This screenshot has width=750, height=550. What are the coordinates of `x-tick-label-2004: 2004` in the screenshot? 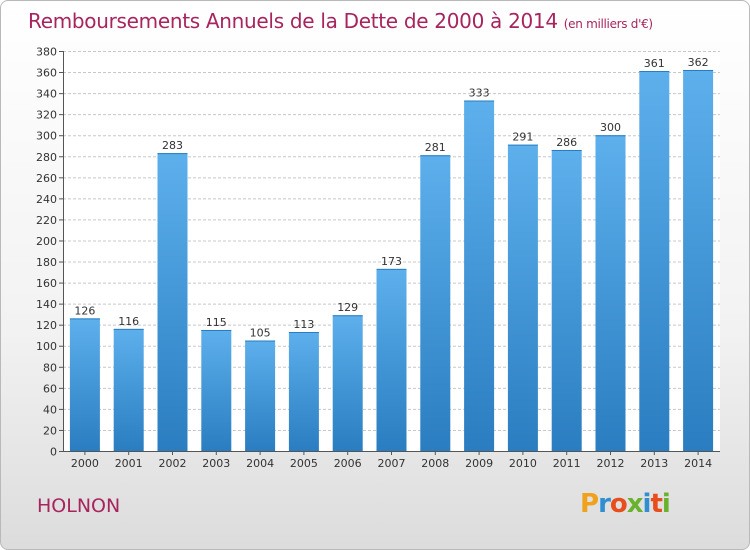 It's located at (260, 463).